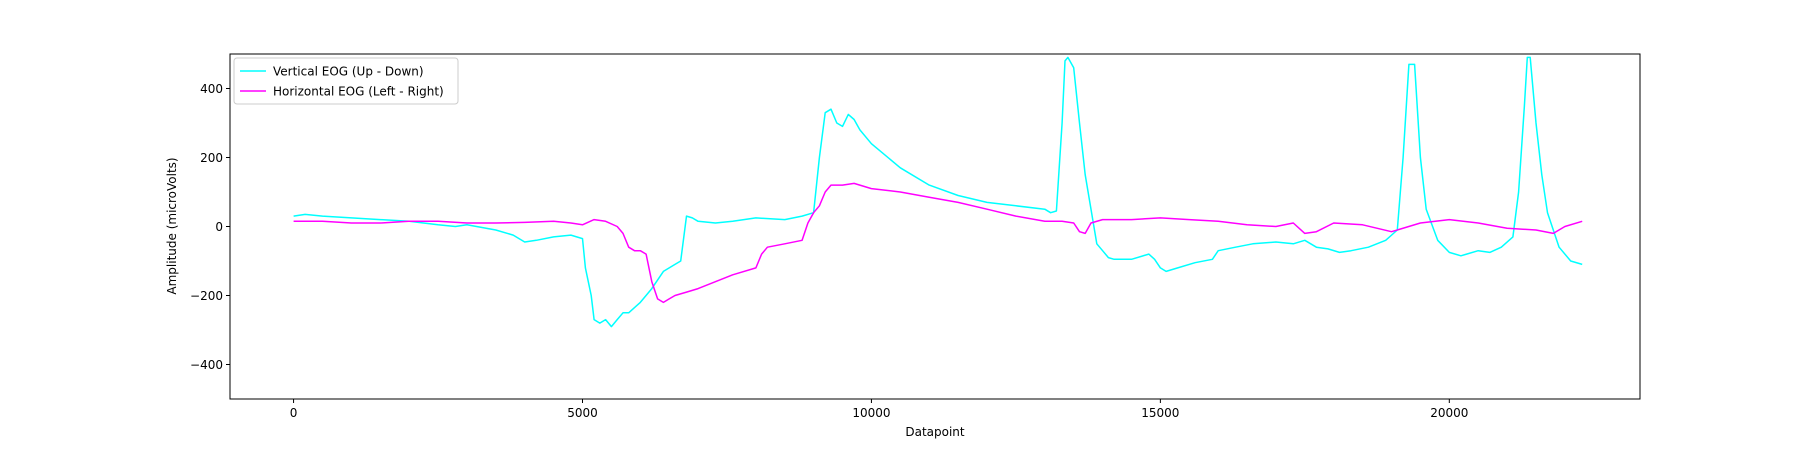 The height and width of the screenshot is (450, 1800). I want to click on legend-box, so click(346, 81).